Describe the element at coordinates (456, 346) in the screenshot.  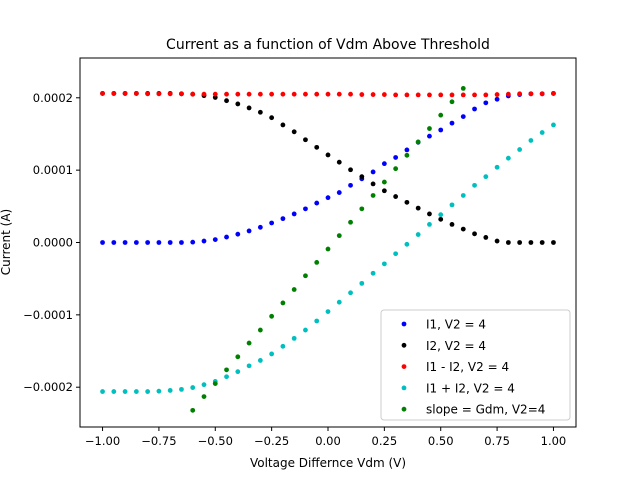
I see `legend-label: I2, V2 = 4` at that location.